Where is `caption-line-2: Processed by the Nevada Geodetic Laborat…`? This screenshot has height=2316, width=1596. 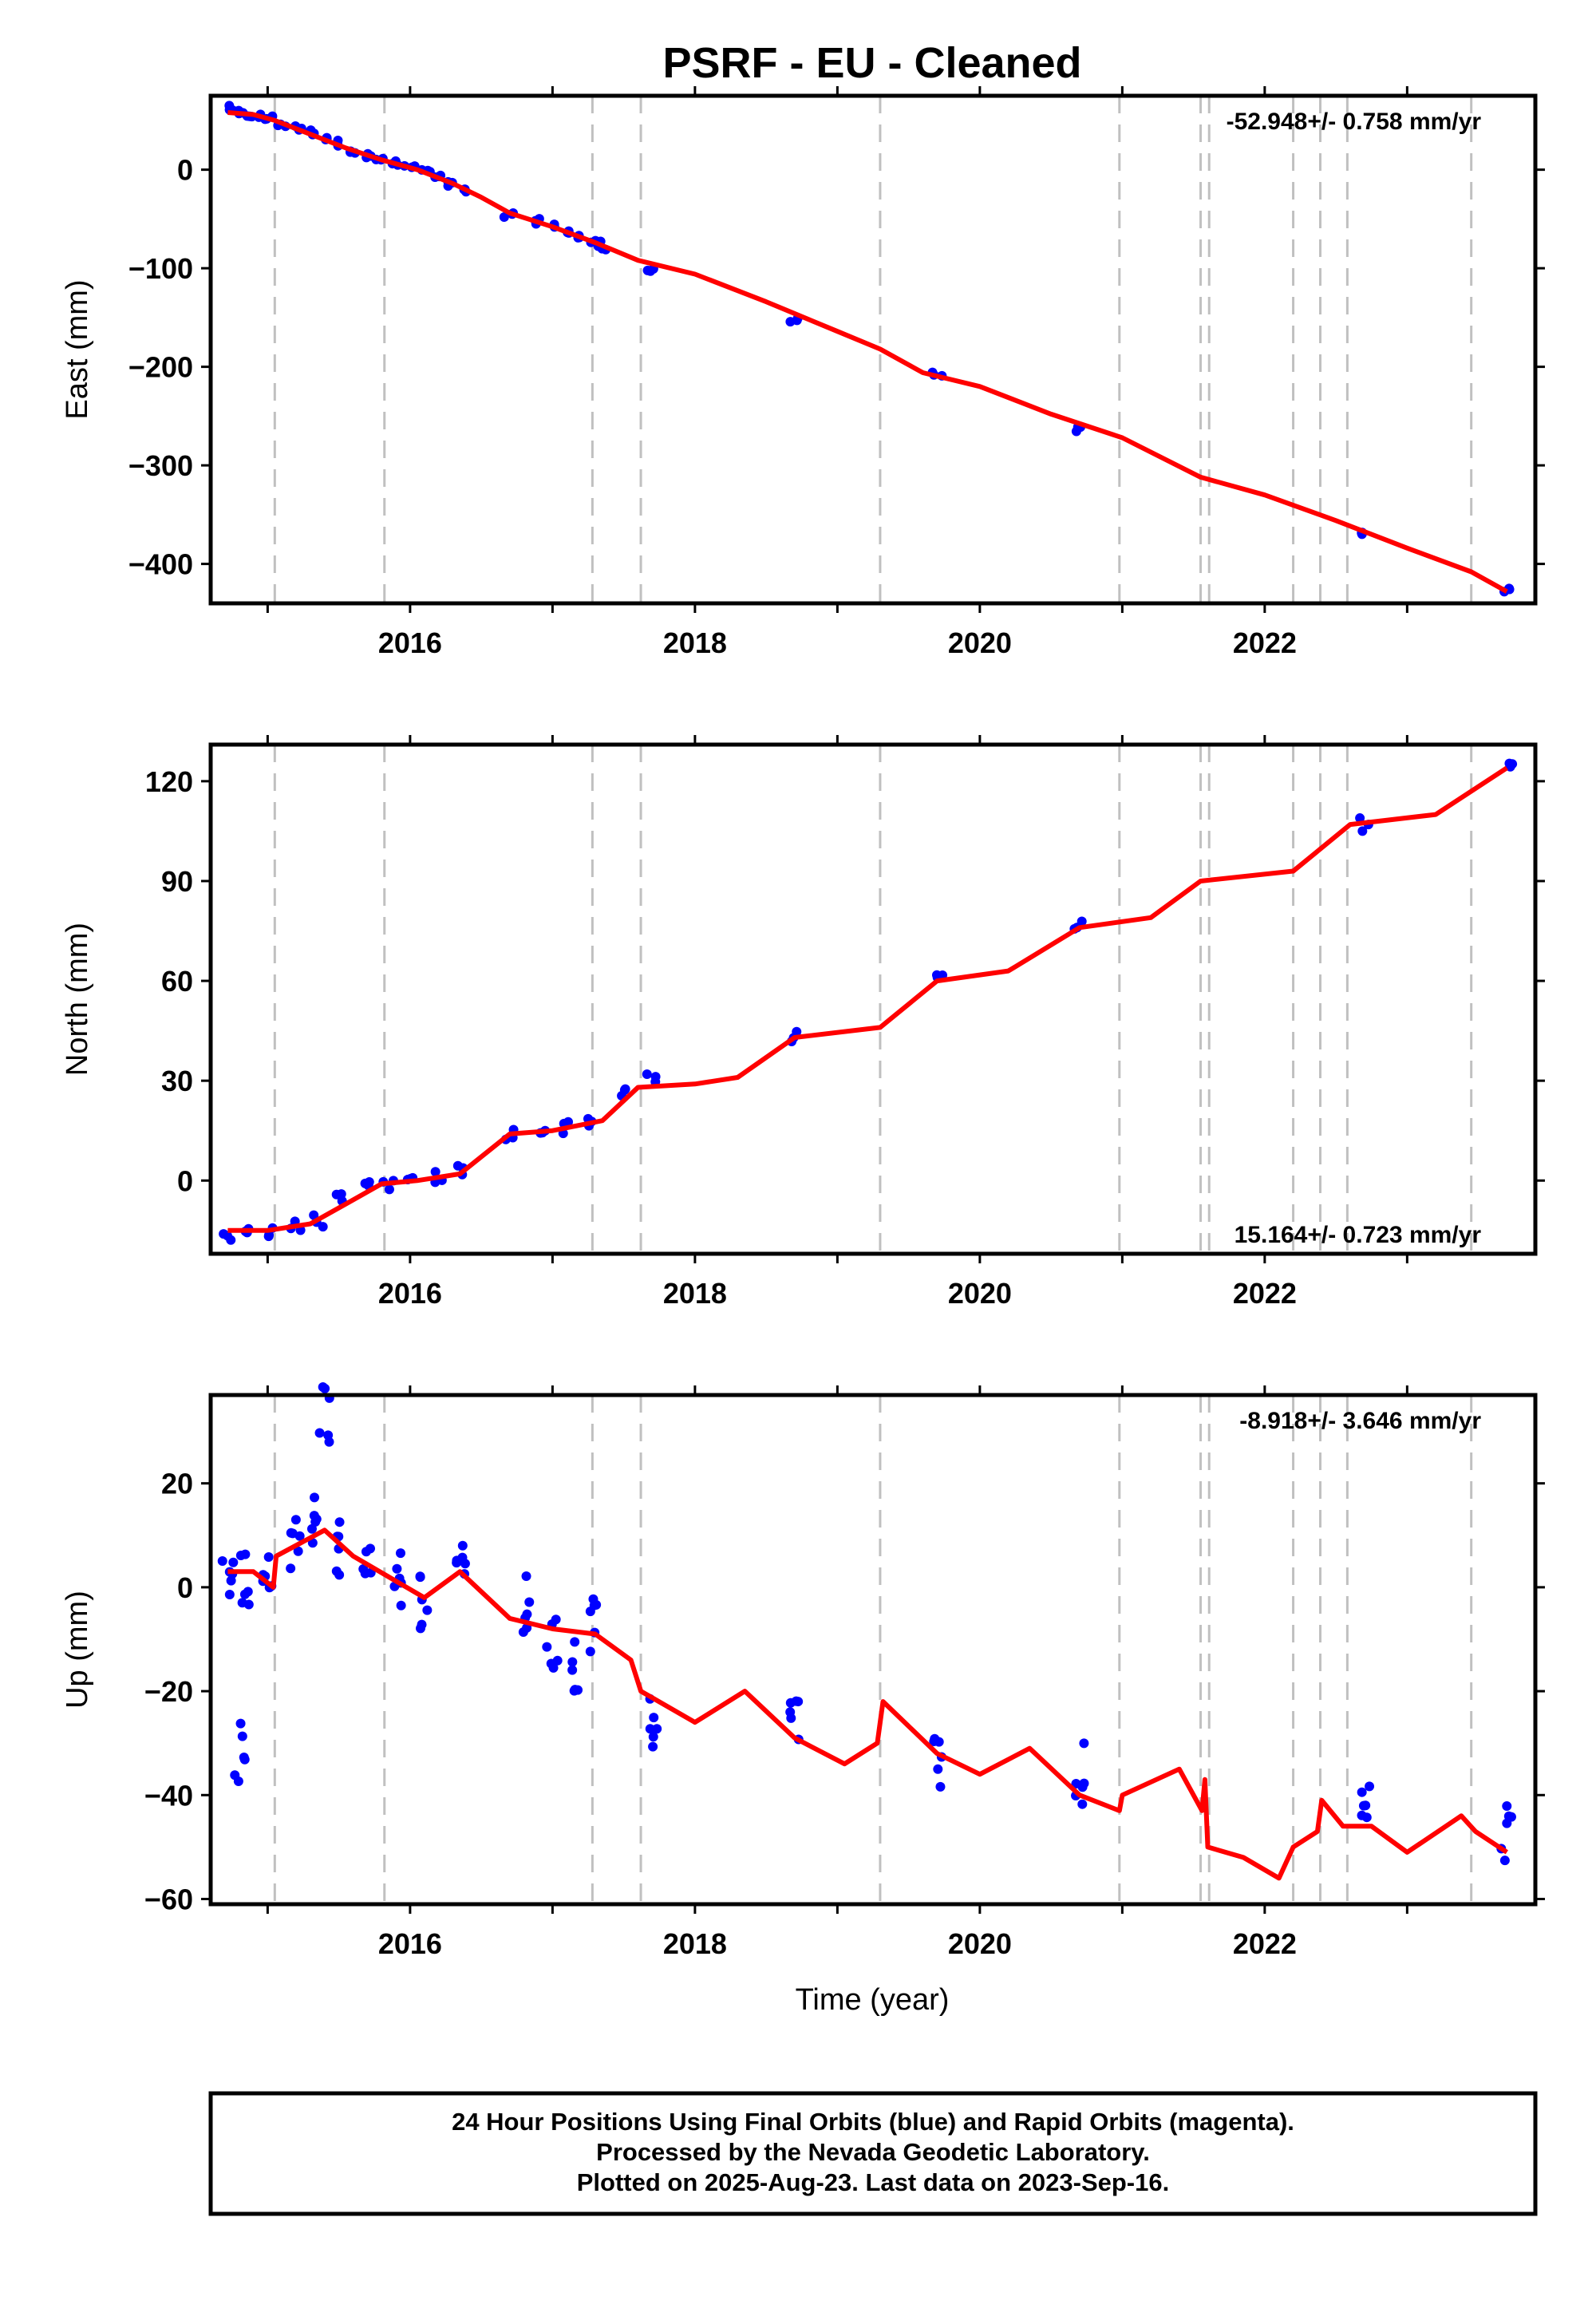
caption-line-2: Processed by the Nevada Geodetic Laborat… is located at coordinates (873, 2152).